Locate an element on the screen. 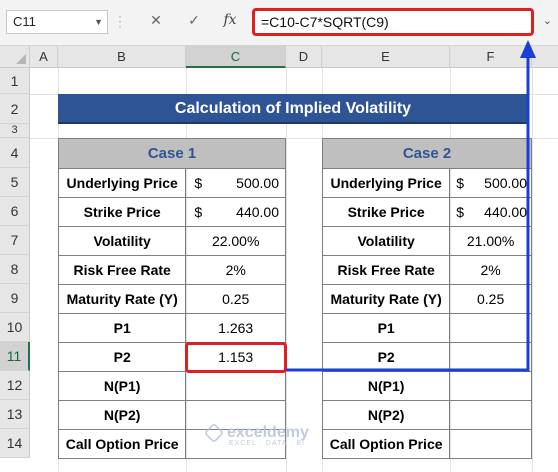 This screenshot has width=558, height=472. case2-strike-cell: $440.00 is located at coordinates (490, 212).